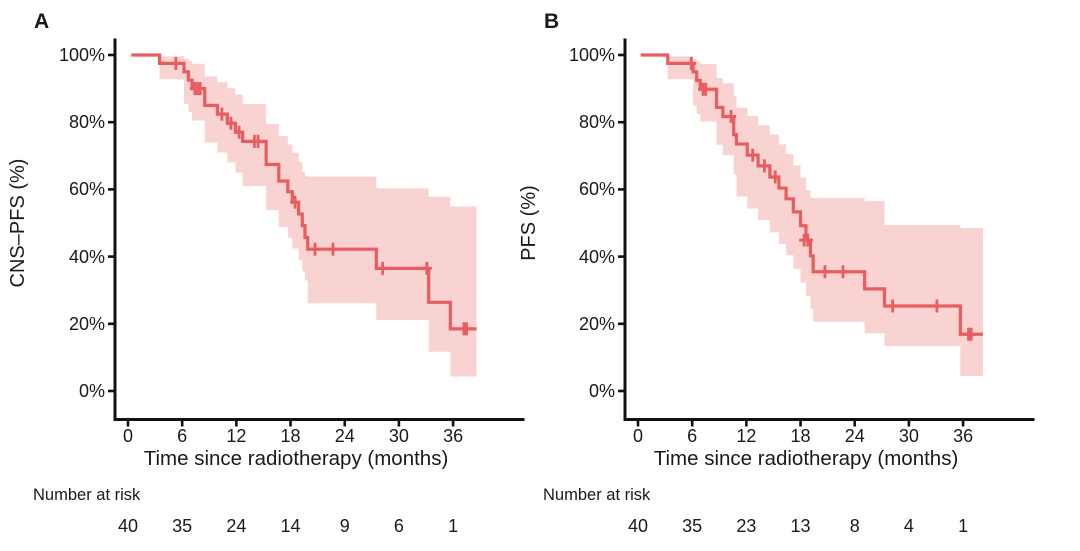 This screenshot has height=551, width=1080. Describe the element at coordinates (637, 436) in the screenshot. I see `x-tick-label-b-0: 0` at that location.